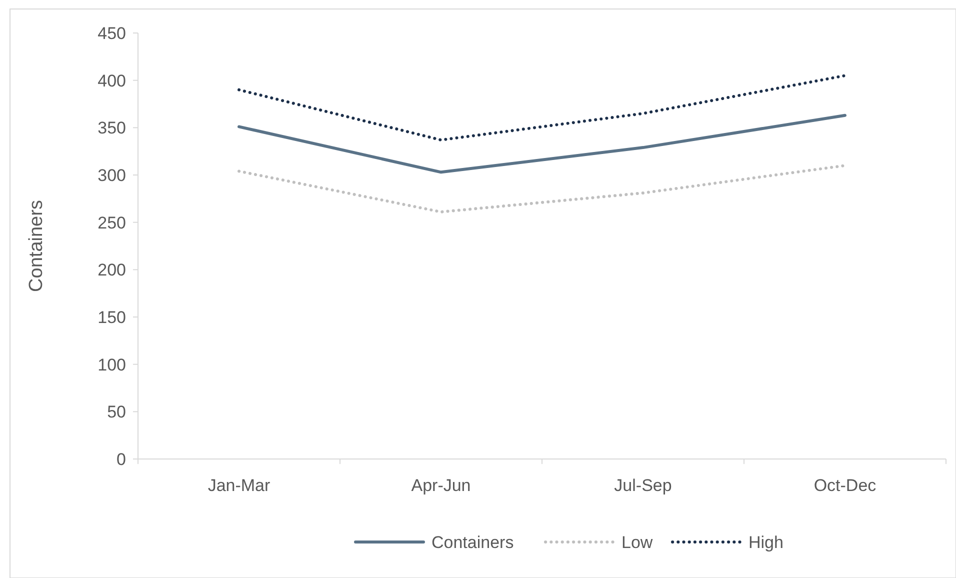 The image size is (956, 578). Describe the element at coordinates (638, 542) in the screenshot. I see `legend-label: Low` at that location.